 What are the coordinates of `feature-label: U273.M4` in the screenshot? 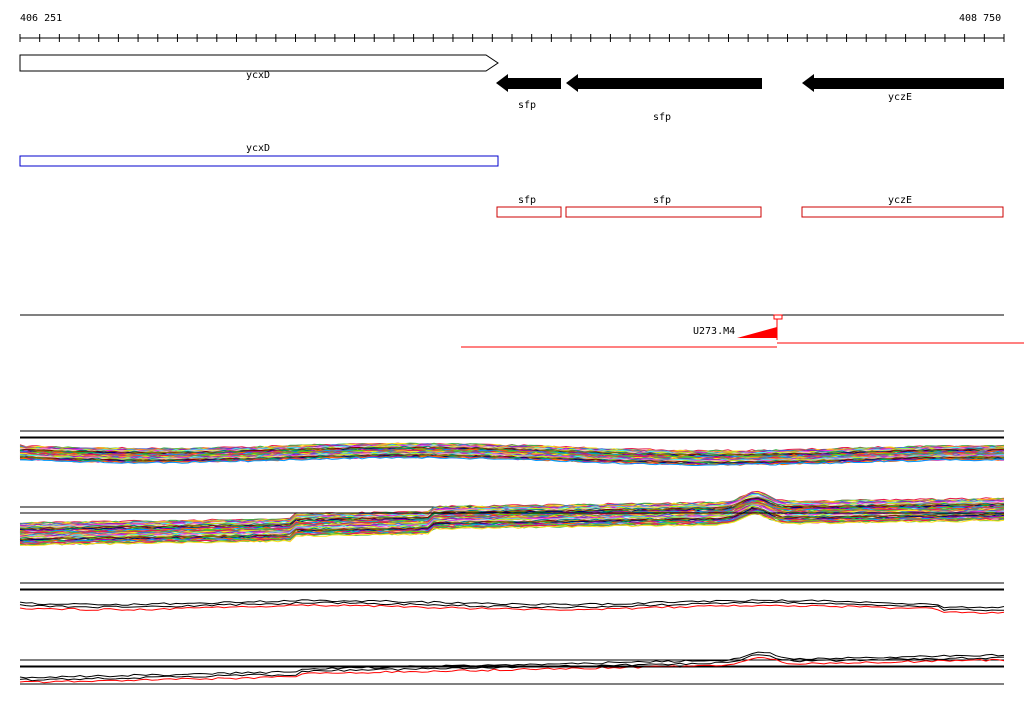 It's located at (714, 331).